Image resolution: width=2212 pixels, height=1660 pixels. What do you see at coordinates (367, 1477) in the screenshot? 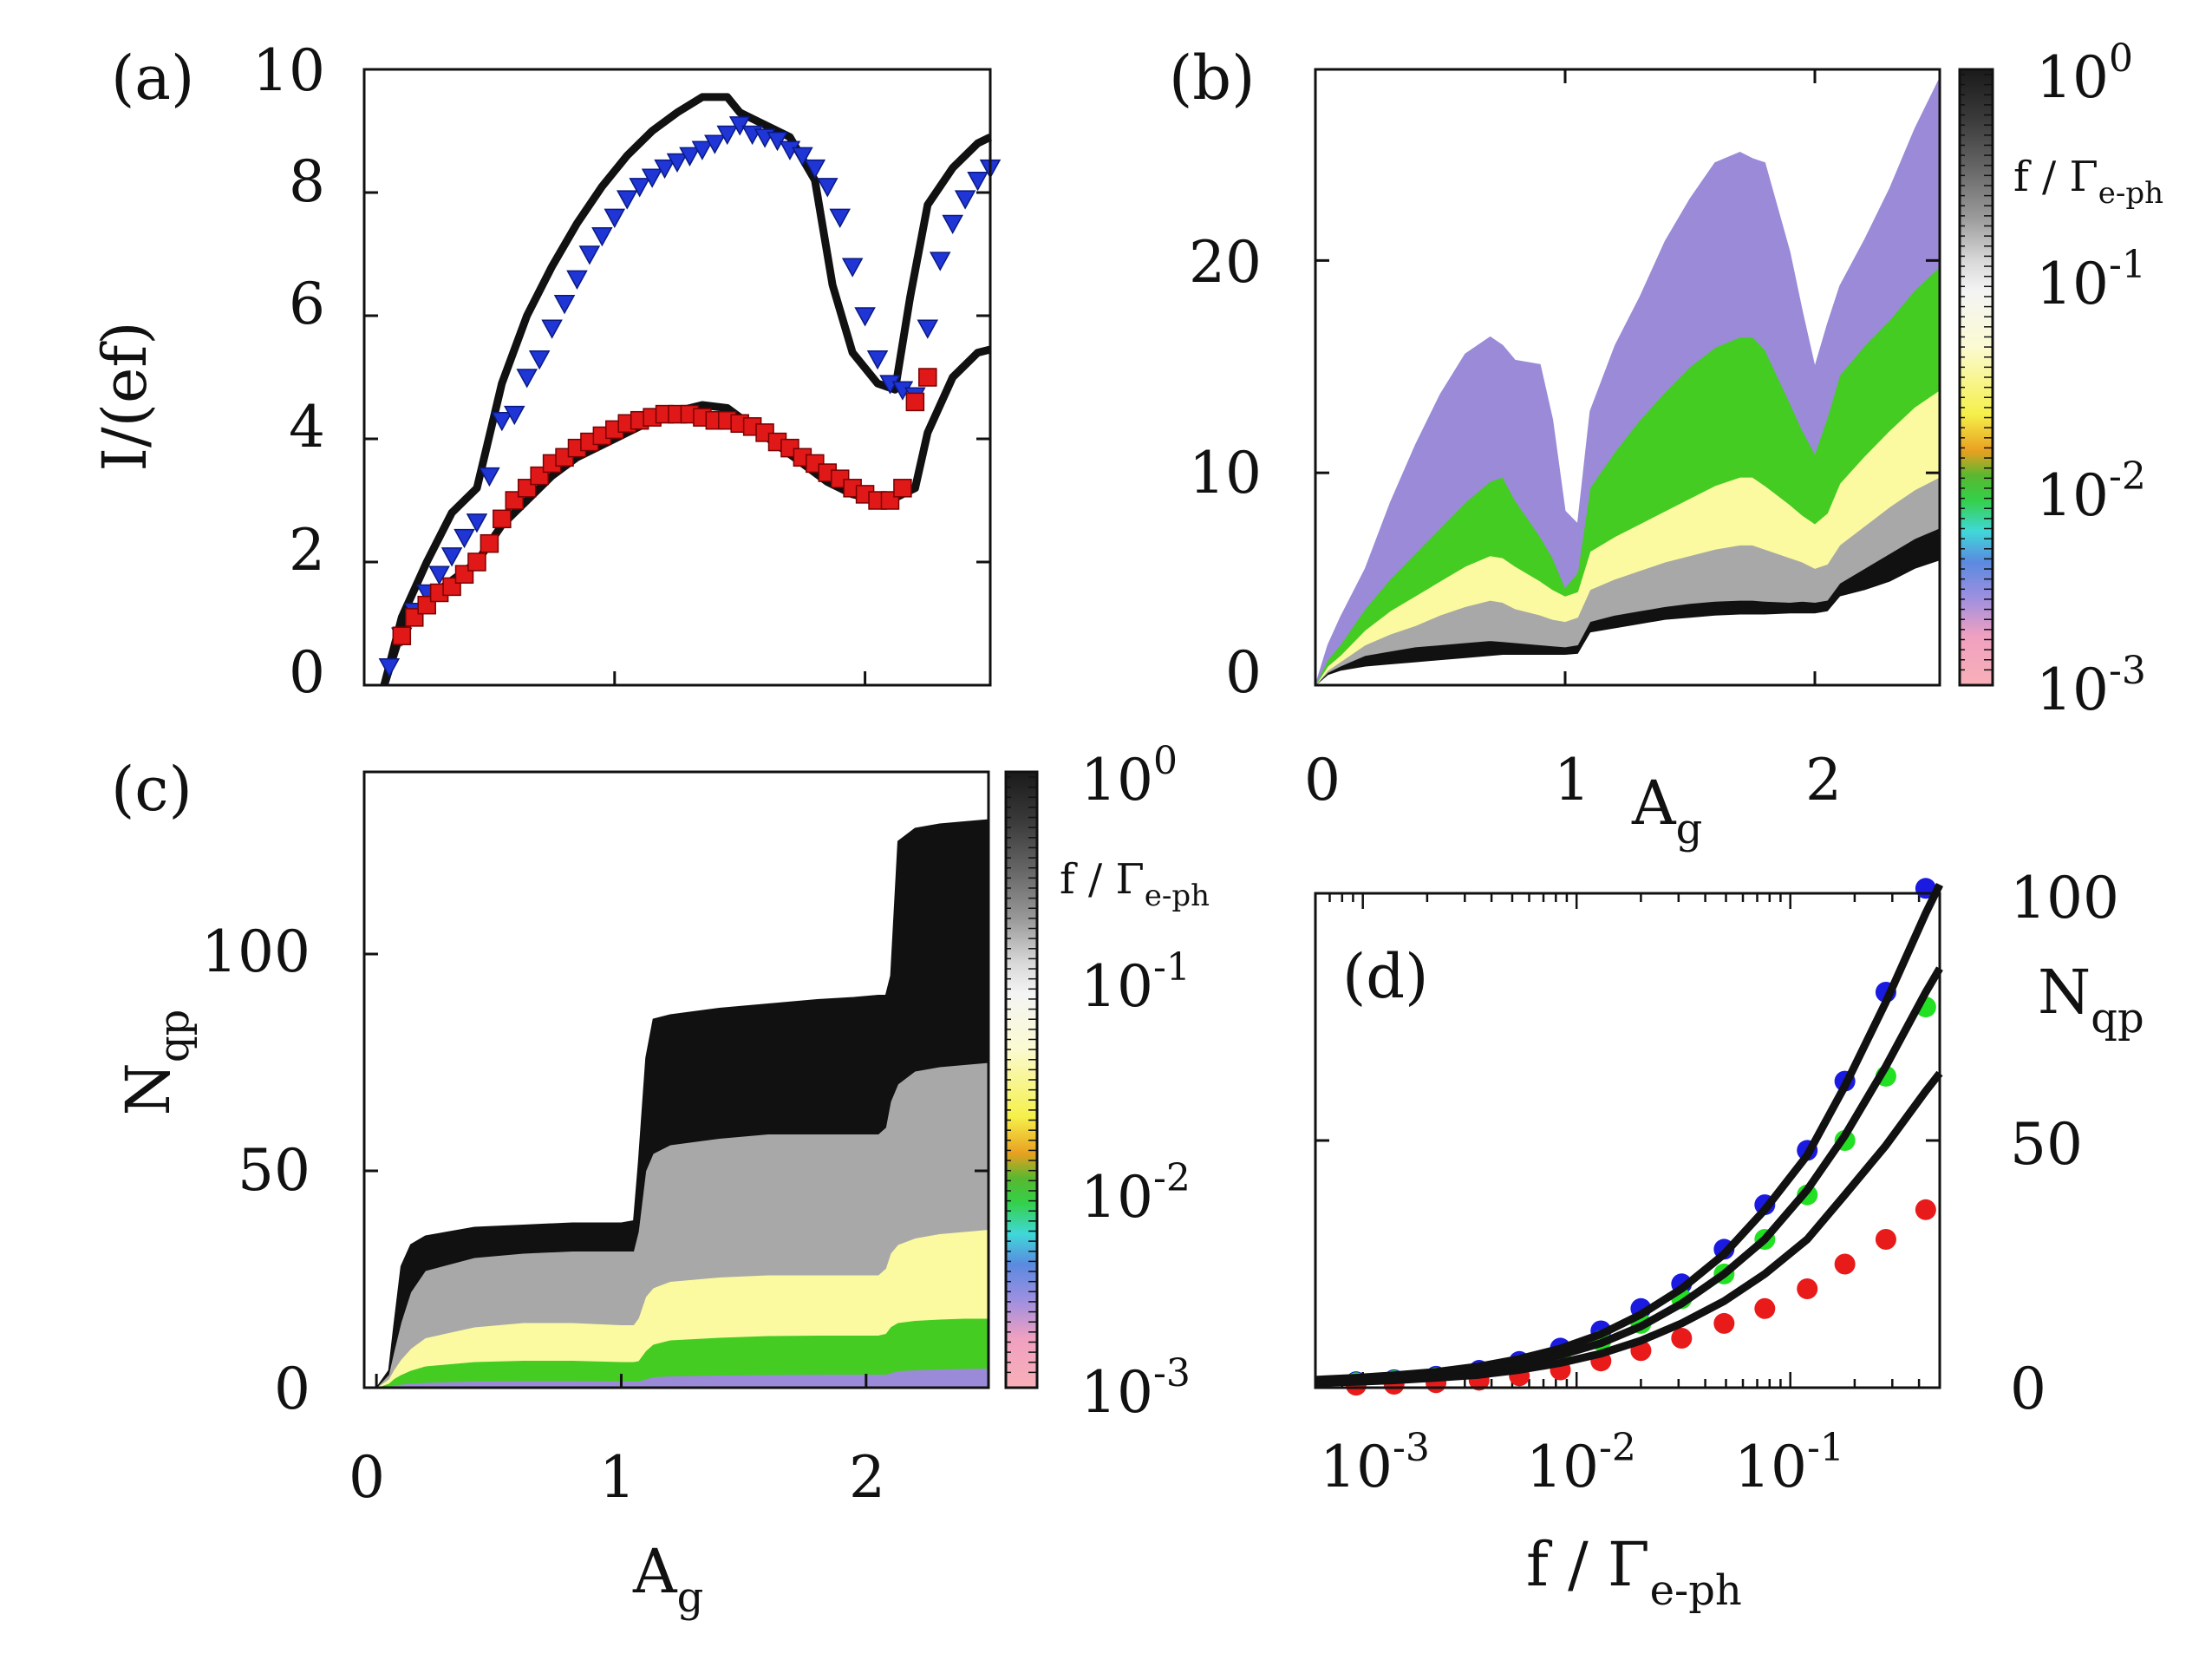
I see `panel-c-xtick-0: 0` at bounding box center [367, 1477].